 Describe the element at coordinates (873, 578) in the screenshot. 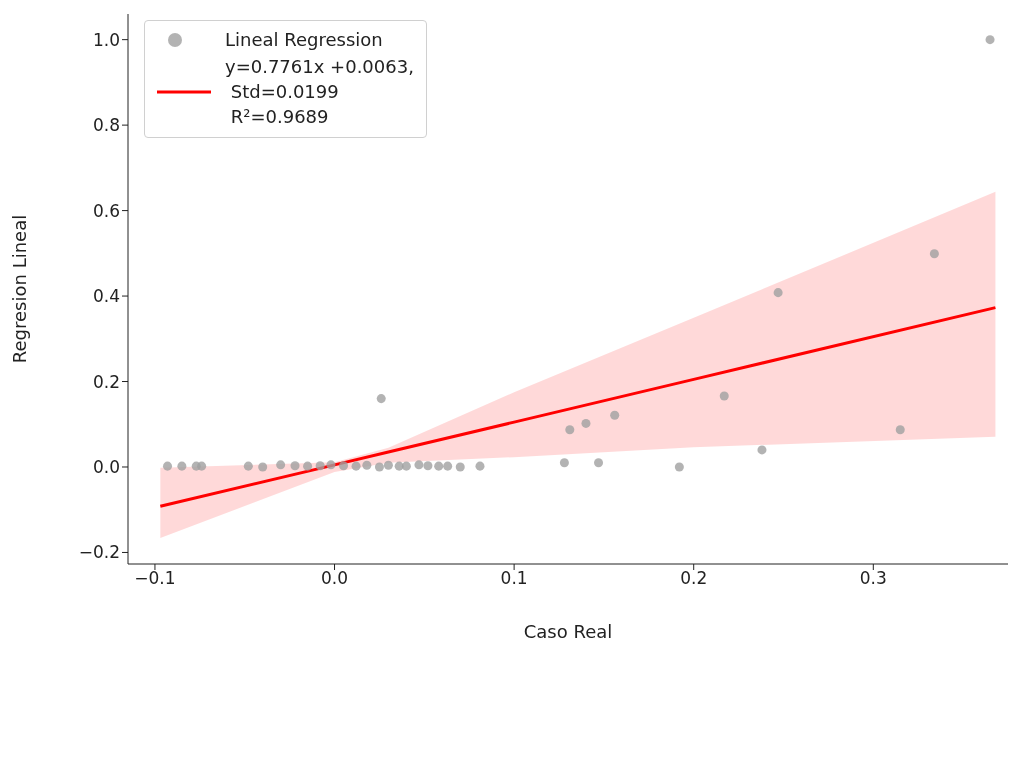

I see `x-tick-label: 0.3` at that location.